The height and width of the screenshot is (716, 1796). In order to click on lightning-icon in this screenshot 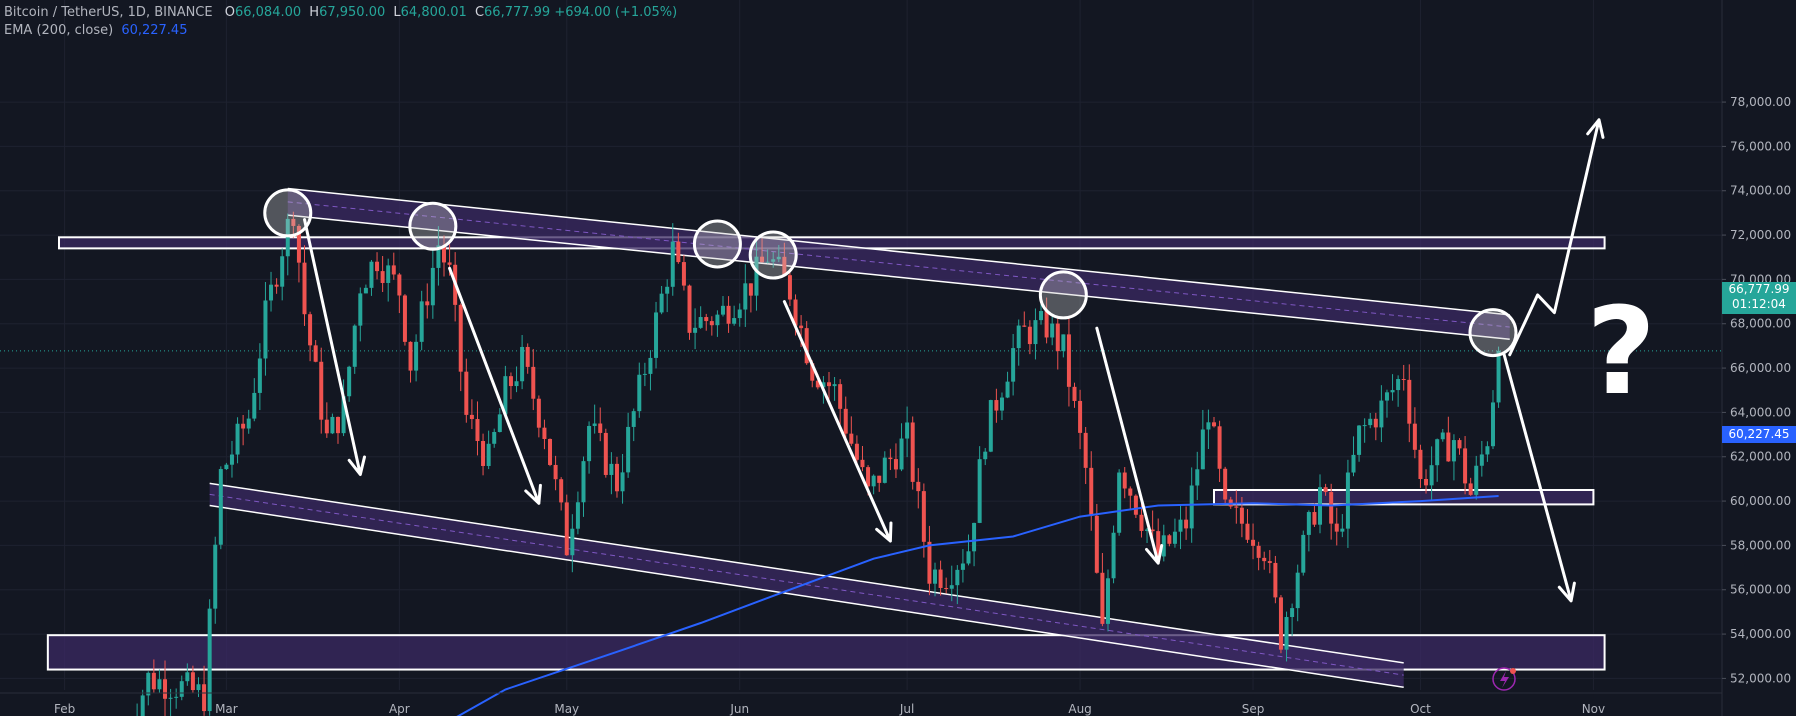, I will do `click(1504, 679)`.